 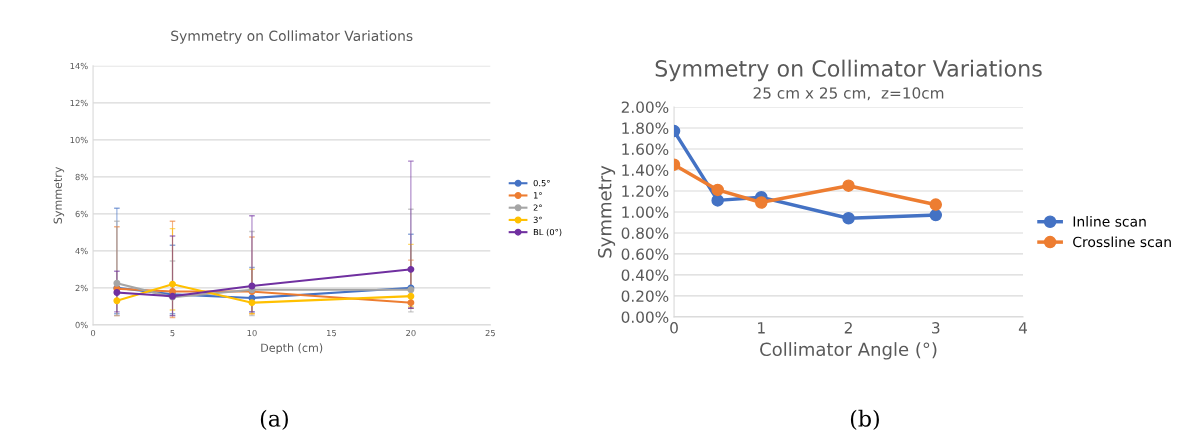 What do you see at coordinates (81, 325) in the screenshot?
I see `y-tick-label: 0%` at bounding box center [81, 325].